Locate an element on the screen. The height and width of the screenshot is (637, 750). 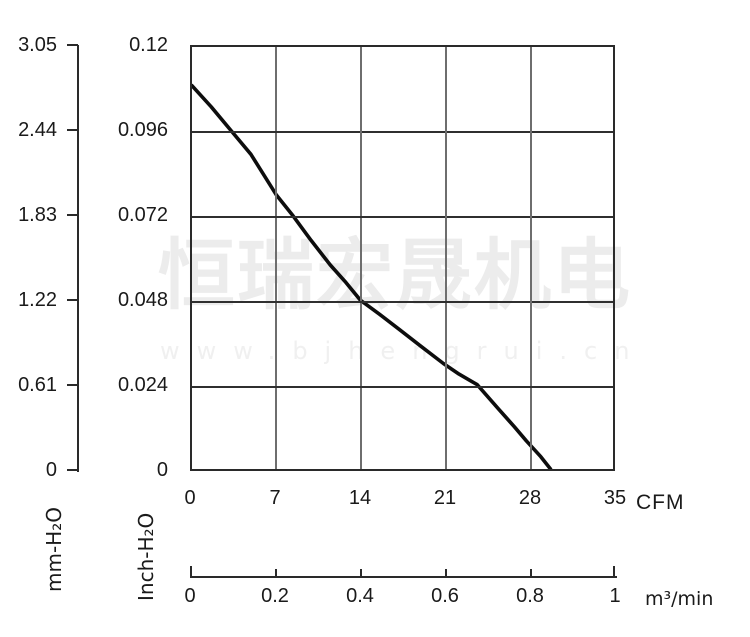
mm-tick-label: 2.44 is located at coordinates (37, 130).